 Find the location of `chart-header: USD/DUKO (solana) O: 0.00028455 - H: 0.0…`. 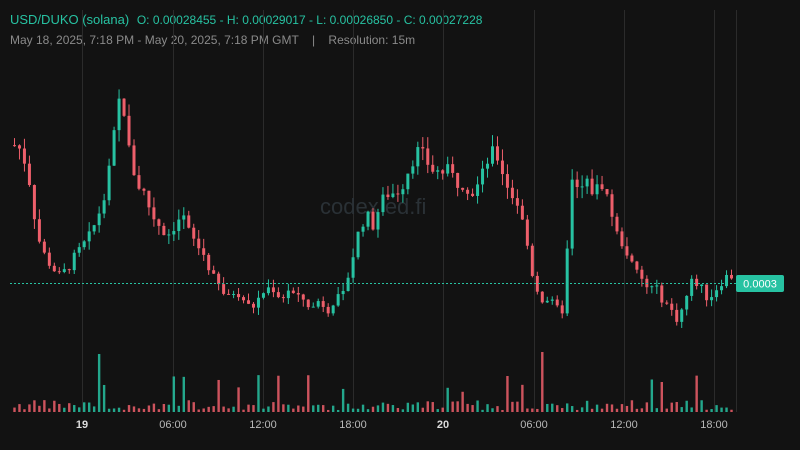

chart-header: USD/DUKO (solana) O: 0.00028455 - H: 0.0… is located at coordinates (246, 19).